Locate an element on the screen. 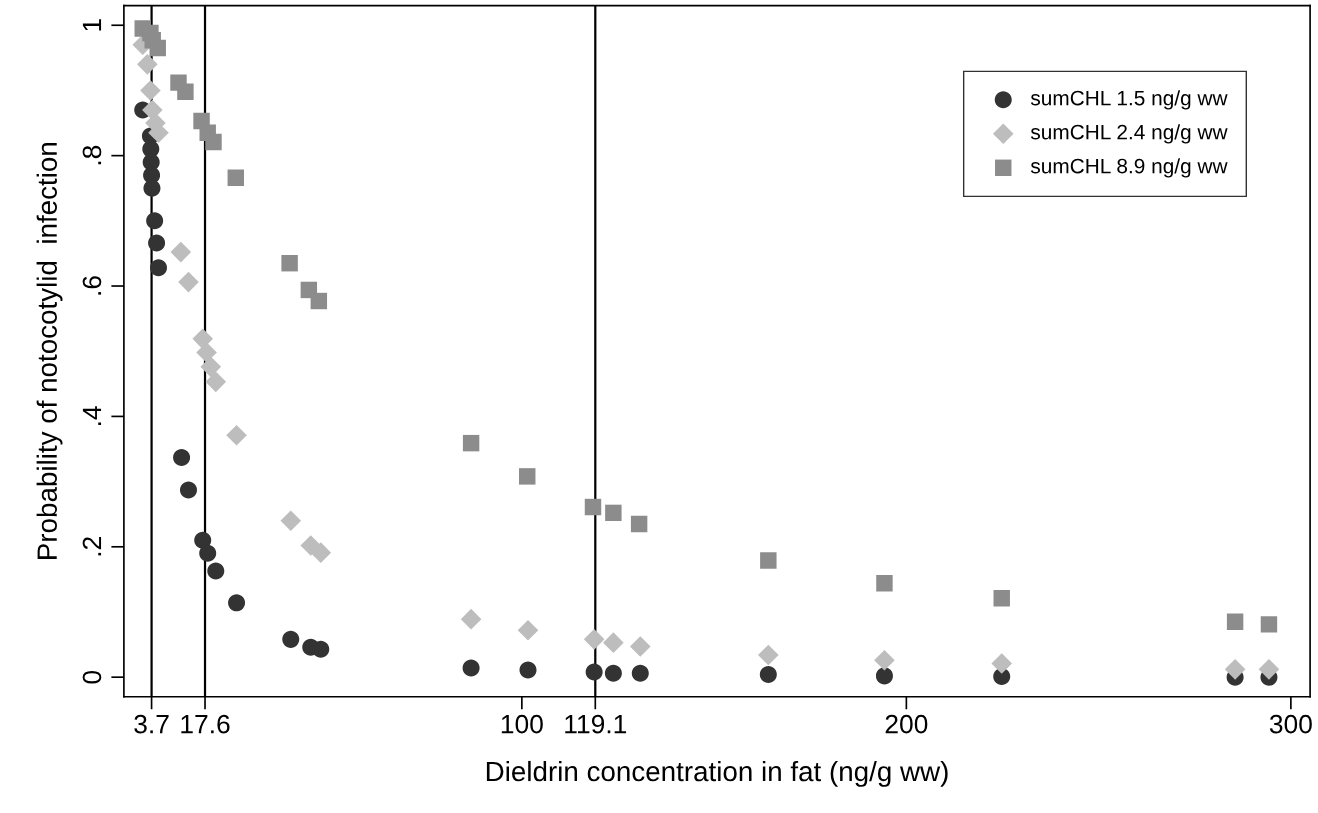 The height and width of the screenshot is (813, 1318). y-axis-title: Probability of notocotylid infection is located at coordinates (49, 351).